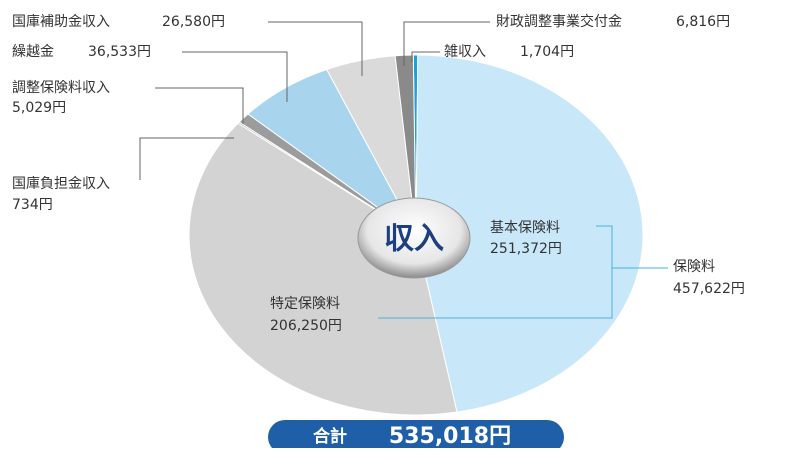 Image resolution: width=787 pixels, height=452 pixels. Describe the element at coordinates (119, 52) in the screenshot. I see `value-label: 36,533円` at that location.